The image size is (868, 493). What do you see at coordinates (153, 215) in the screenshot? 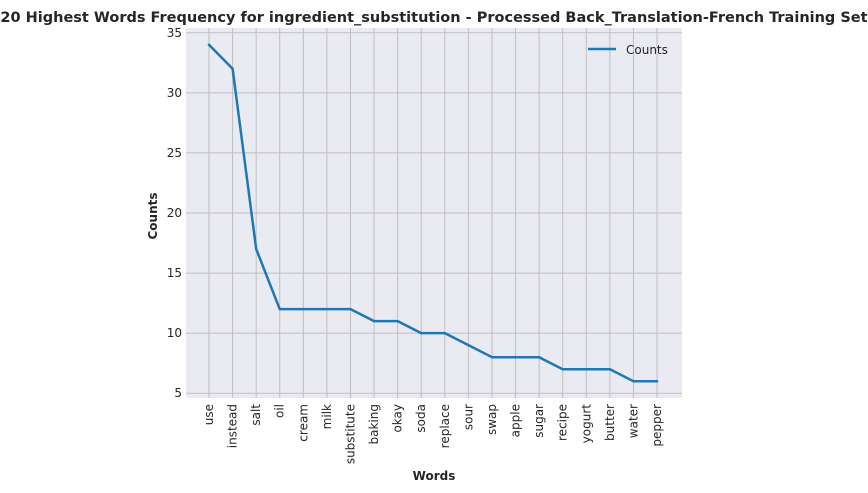
I see `y-axis-label: Counts` at bounding box center [153, 215].